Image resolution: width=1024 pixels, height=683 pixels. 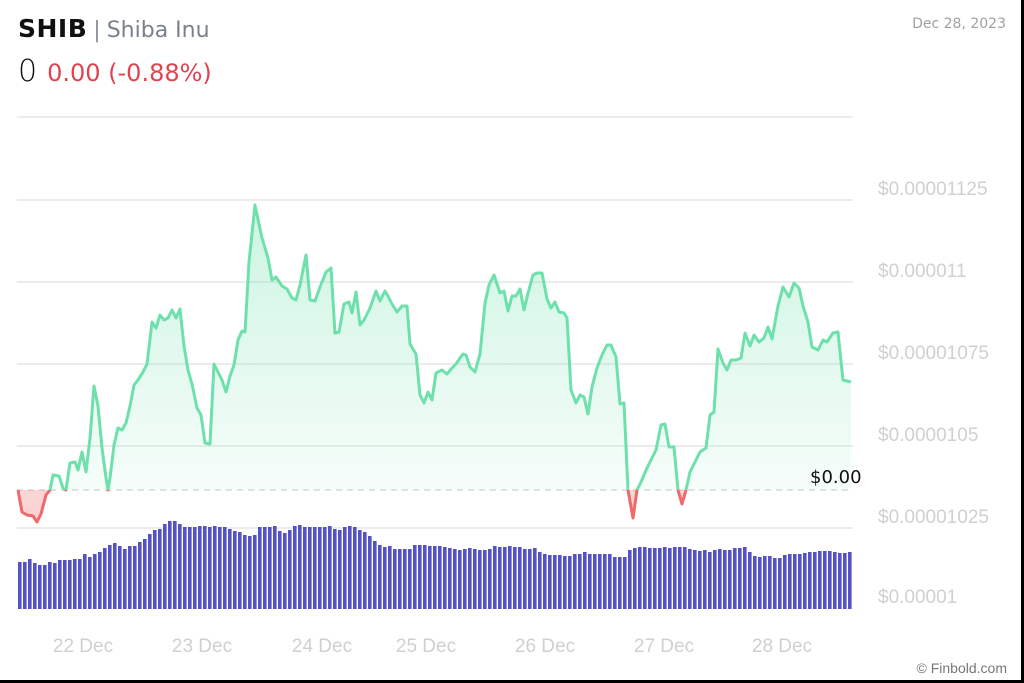 What do you see at coordinates (115, 32) in the screenshot?
I see `title-row: SHIB | Shiba Inu` at bounding box center [115, 32].